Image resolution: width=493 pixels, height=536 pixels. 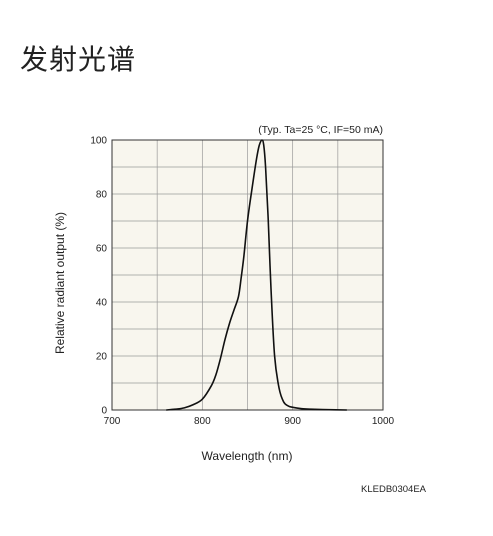 I want to click on y-axis-title: Relative radiant output (%), so click(x=60, y=283).